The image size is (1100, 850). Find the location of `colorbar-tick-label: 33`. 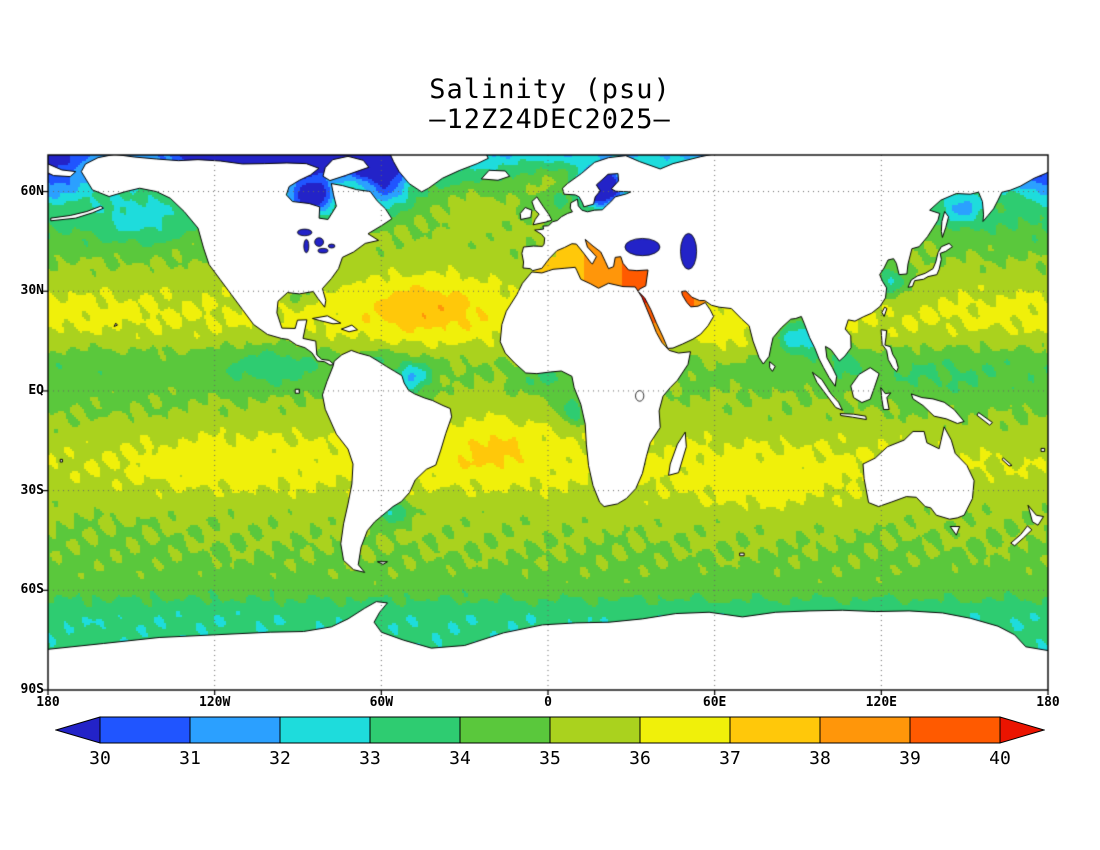

colorbar-tick-label: 33 is located at coordinates (370, 758).